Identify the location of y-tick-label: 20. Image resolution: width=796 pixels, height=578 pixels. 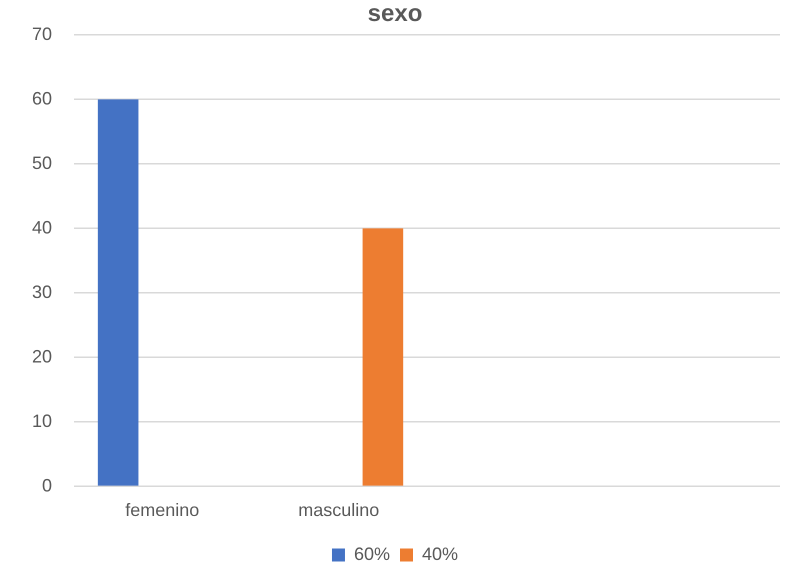
(42, 356).